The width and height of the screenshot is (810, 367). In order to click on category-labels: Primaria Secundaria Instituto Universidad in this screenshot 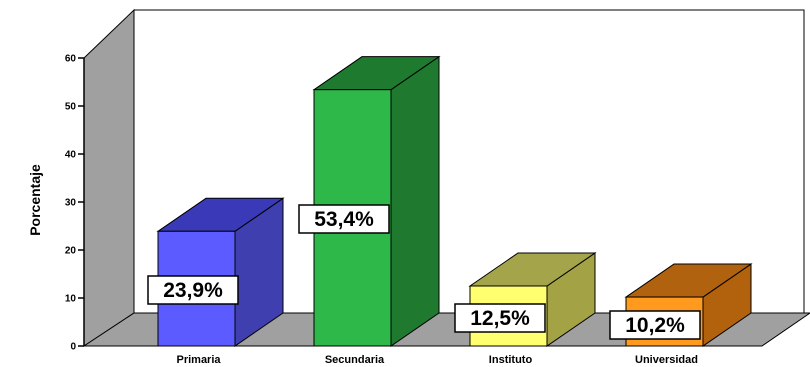, I will do `click(437, 360)`.